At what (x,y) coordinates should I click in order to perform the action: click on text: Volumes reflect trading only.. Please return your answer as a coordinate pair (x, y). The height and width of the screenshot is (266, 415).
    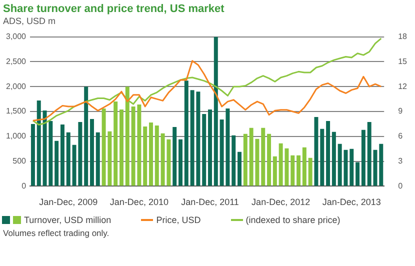
    Looking at the image, I should click on (56, 232).